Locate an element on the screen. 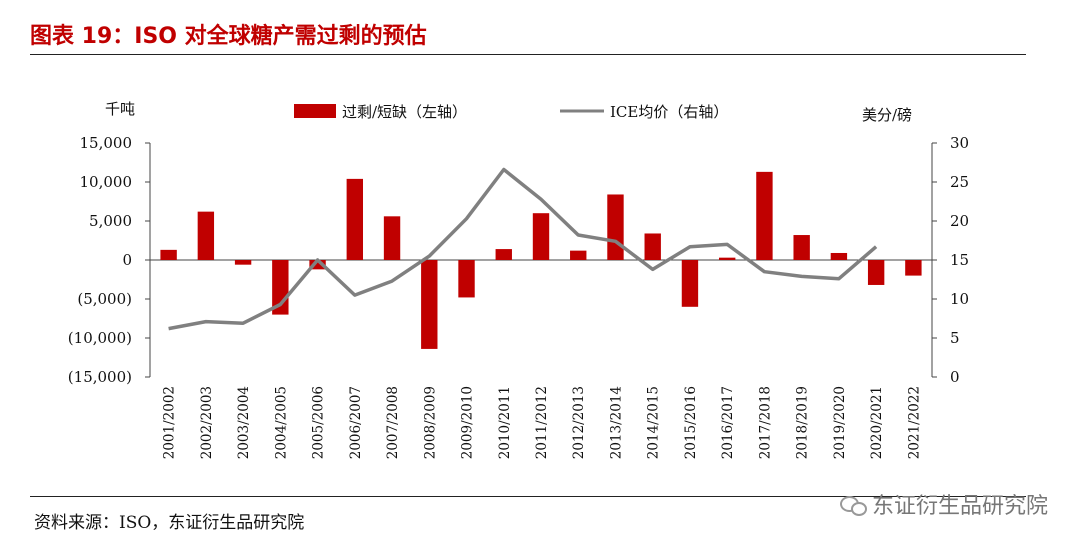  right-axis-unit: 美分/磅 is located at coordinates (887, 115).